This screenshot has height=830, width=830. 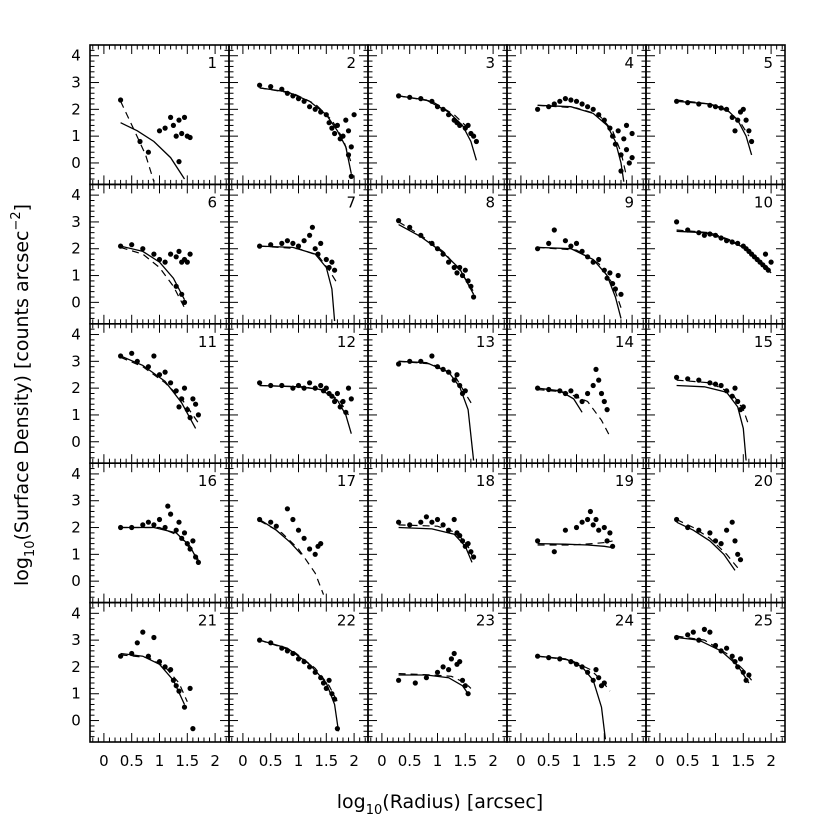 What do you see at coordinates (207, 342) in the screenshot?
I see `panel-number: 11` at bounding box center [207, 342].